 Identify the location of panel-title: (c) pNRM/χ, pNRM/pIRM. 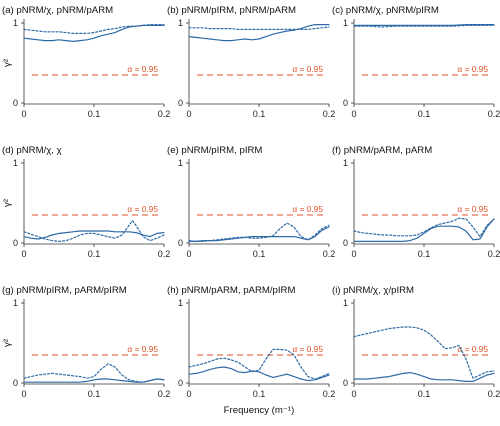
(385, 10).